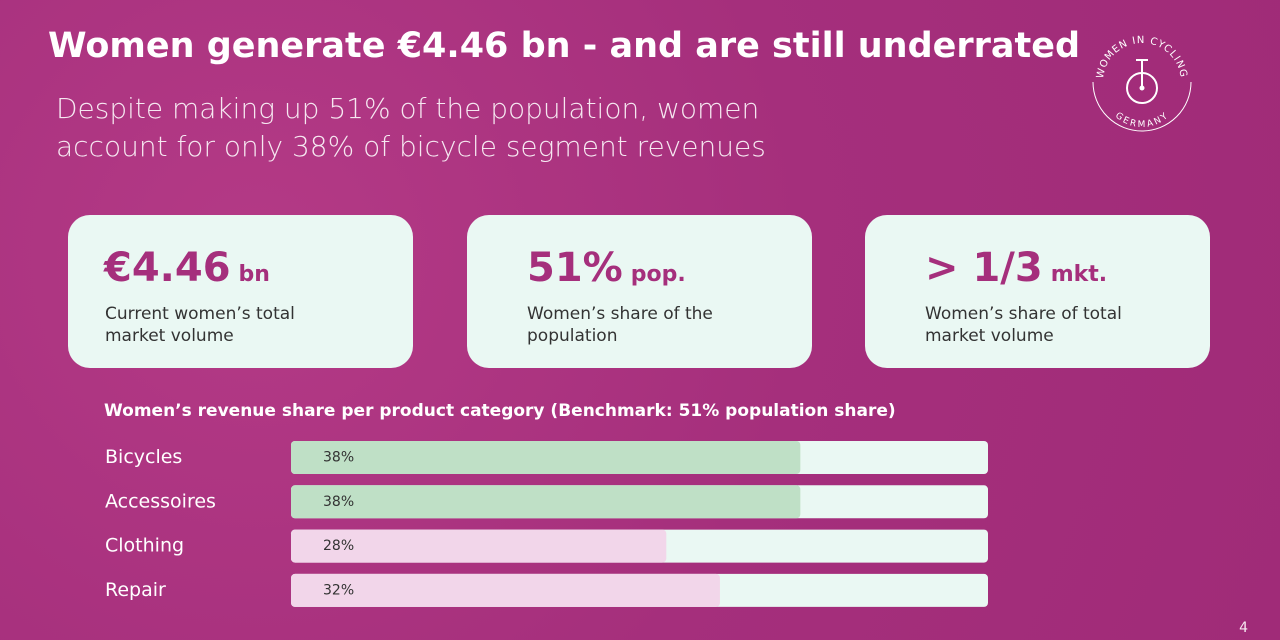 The height and width of the screenshot is (640, 1280). I want to click on category-label: Clothing, so click(144, 546).